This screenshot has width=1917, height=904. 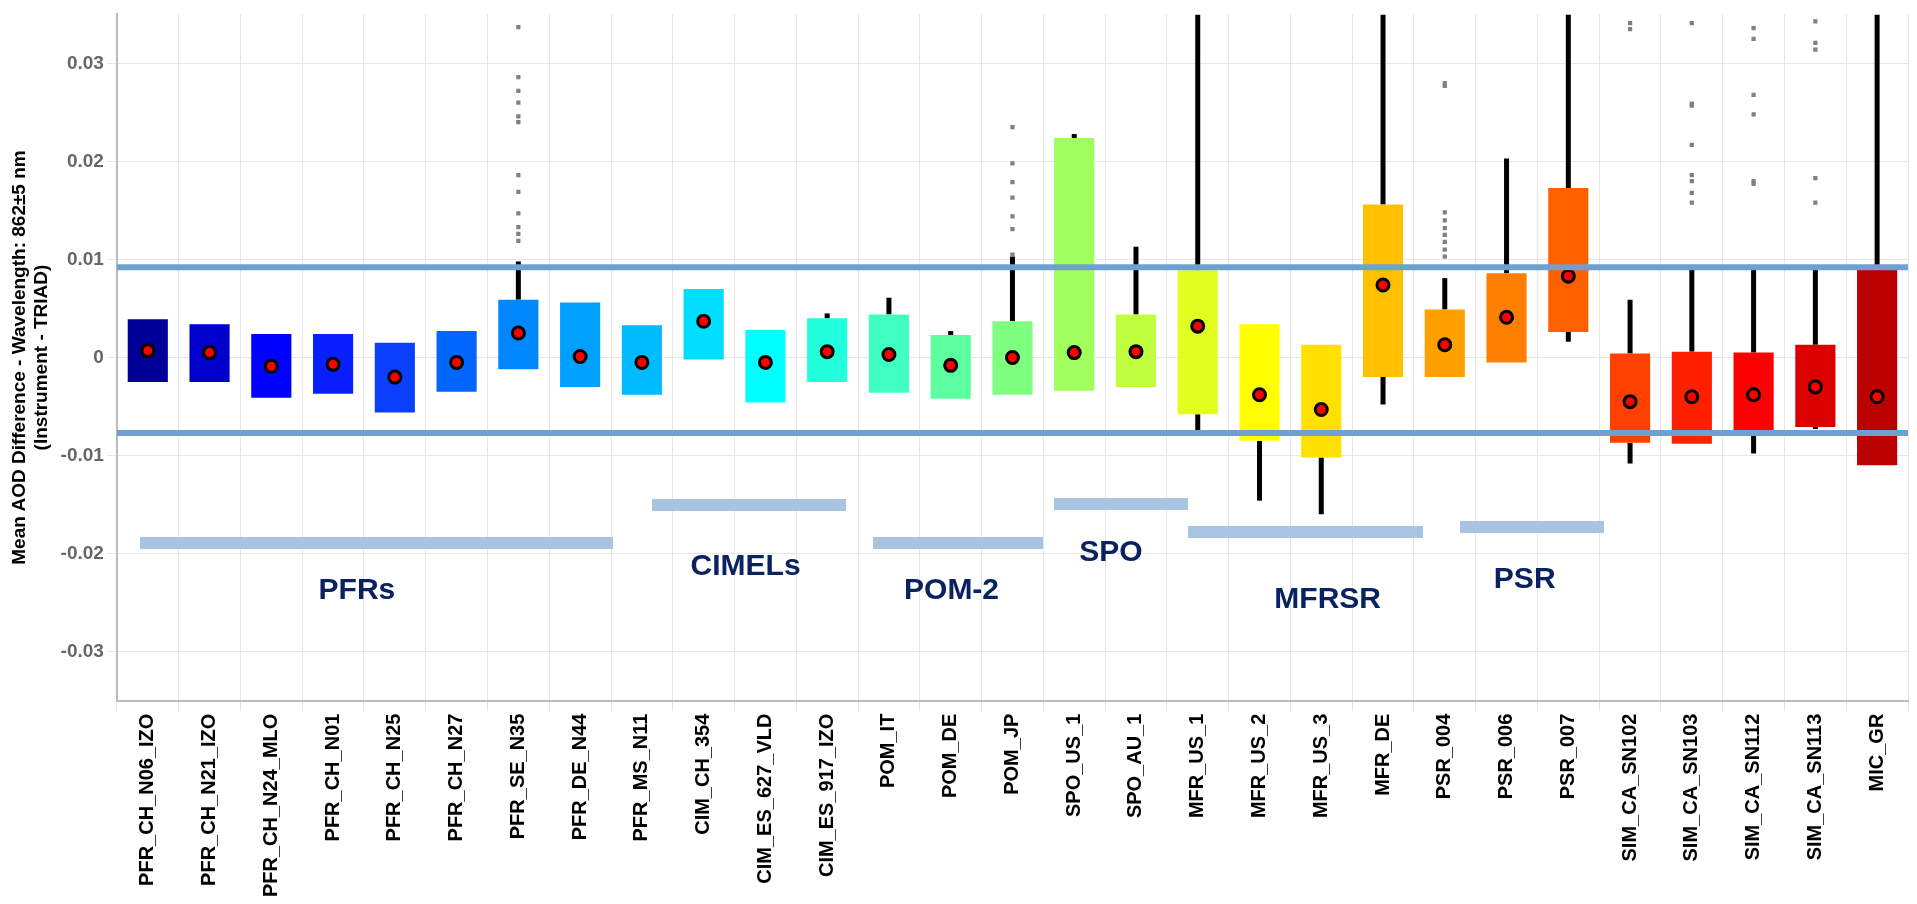 What do you see at coordinates (1690, 787) in the screenshot?
I see `x-tick-label: SIM_CA_SN103` at bounding box center [1690, 787].